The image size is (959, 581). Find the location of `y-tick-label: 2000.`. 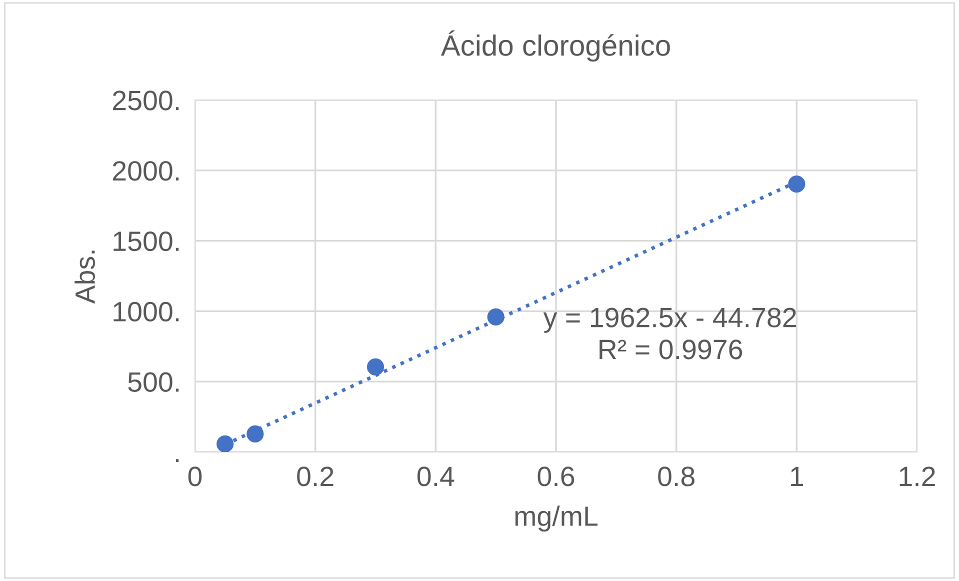

y-tick-label: 2000. is located at coordinates (146, 171).